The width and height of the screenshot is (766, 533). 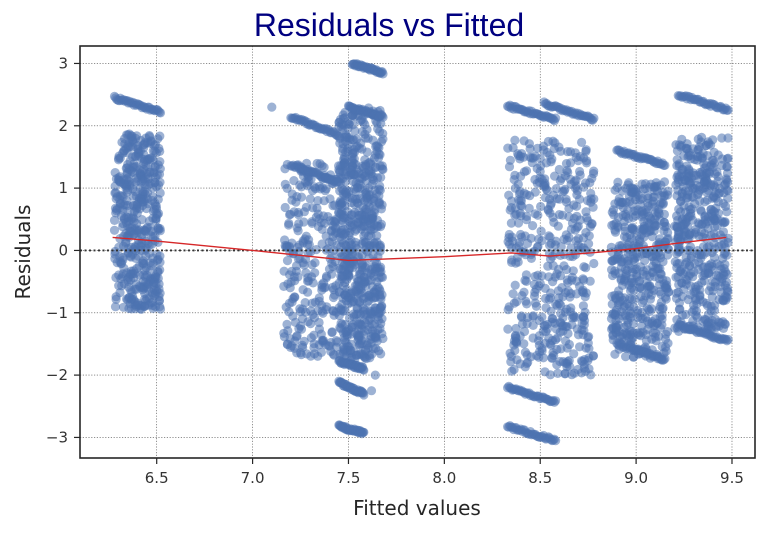 I want to click on x-tick-label: 8.0, so click(x=444, y=478).